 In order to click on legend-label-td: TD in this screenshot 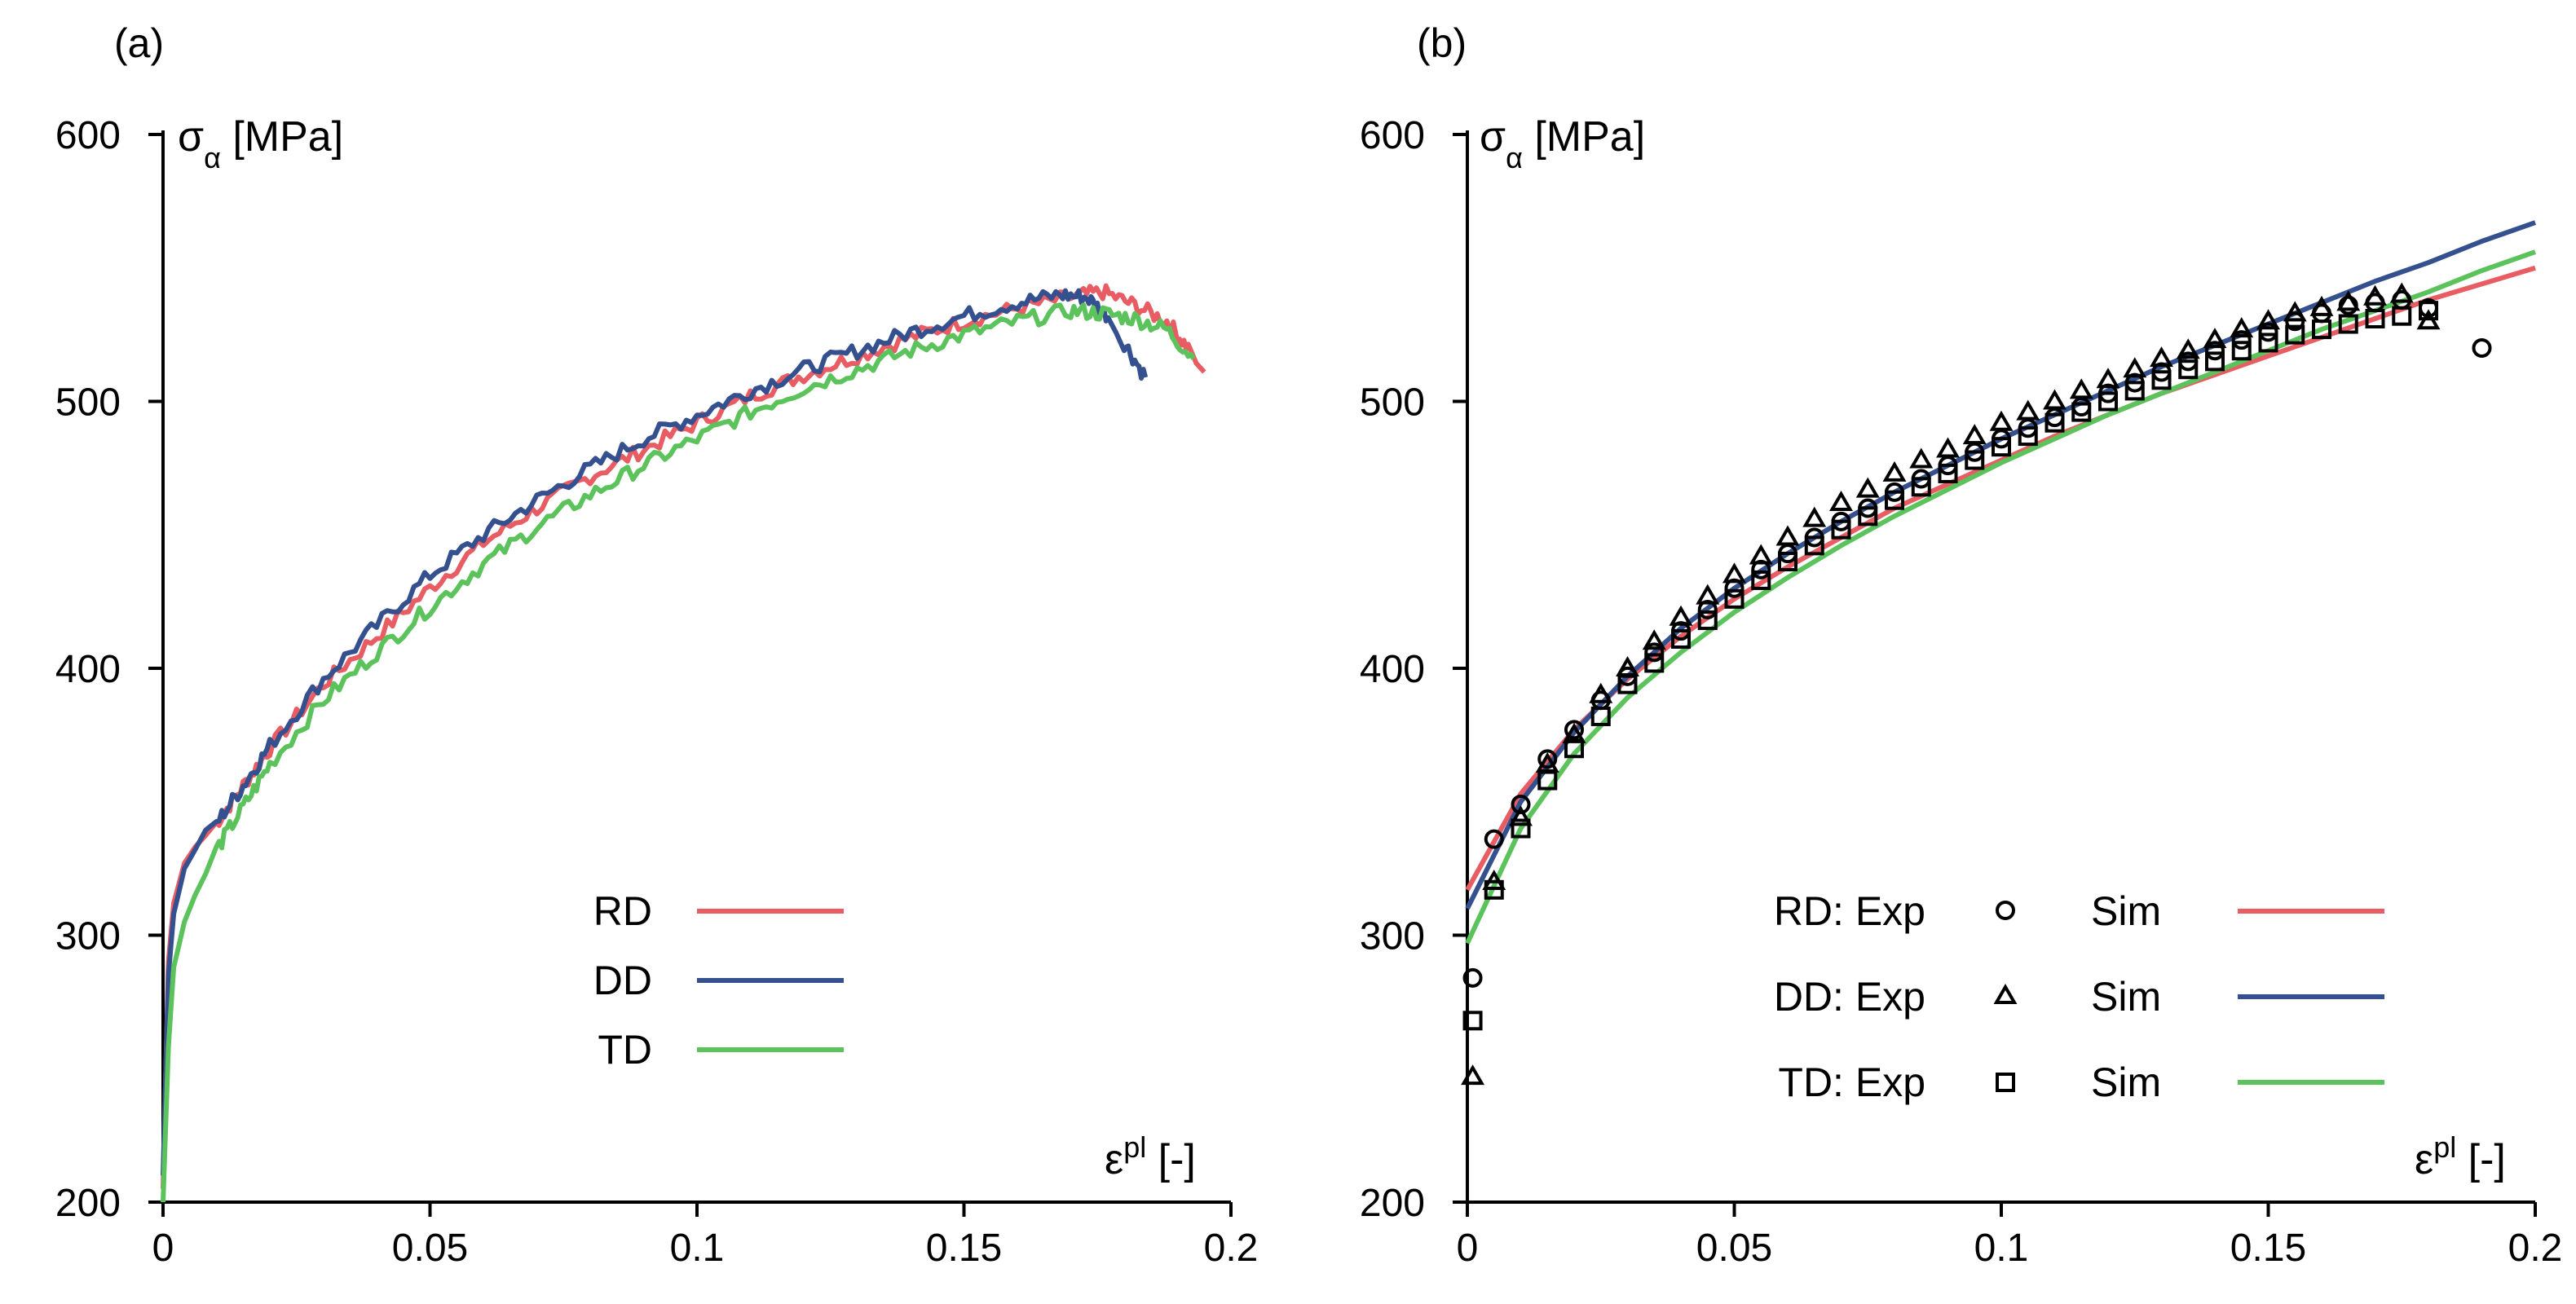, I will do `click(625, 1050)`.